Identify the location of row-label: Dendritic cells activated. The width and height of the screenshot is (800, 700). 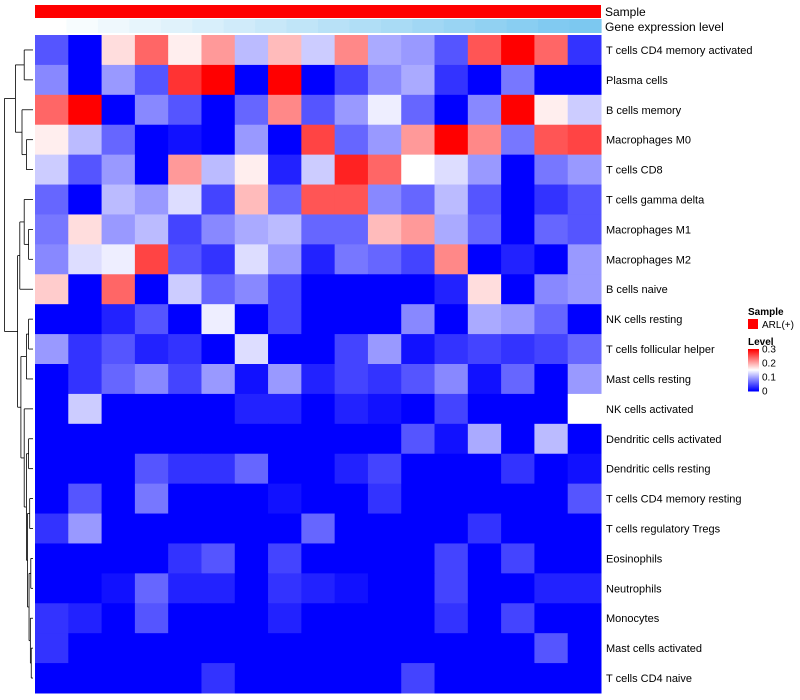
(664, 440).